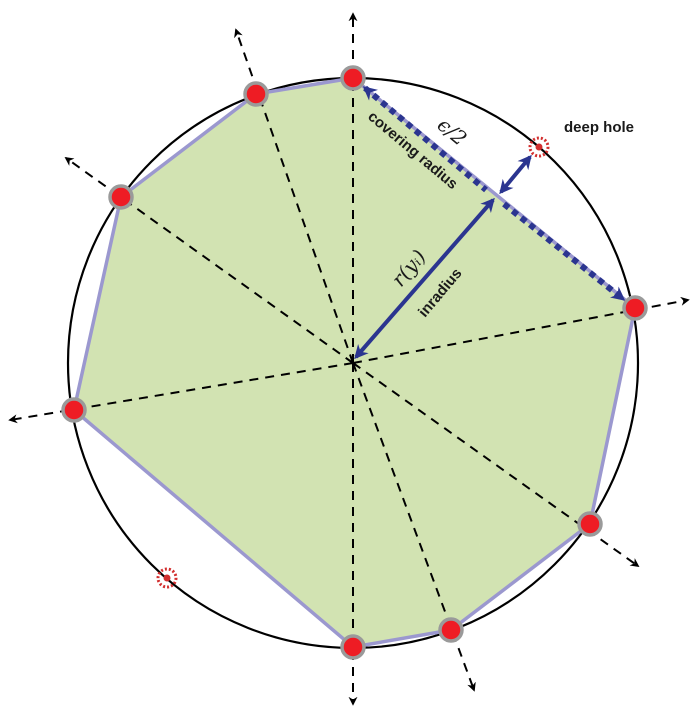  I want to click on deep-hole-marker-lower, so click(167, 578).